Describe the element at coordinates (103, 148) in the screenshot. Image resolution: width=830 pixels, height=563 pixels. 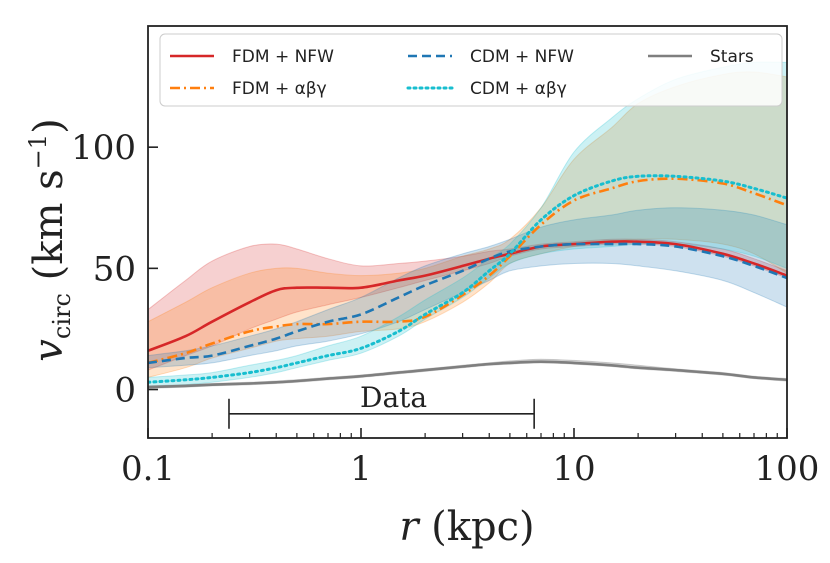
I see `y-tick-label: 100` at that location.